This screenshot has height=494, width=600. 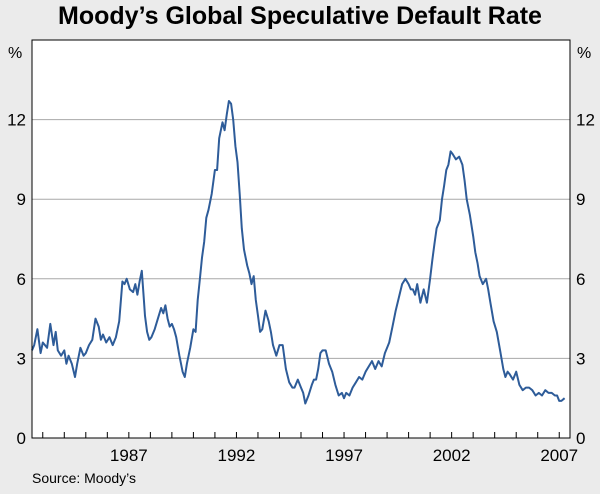 I want to click on x-tick-label-2002: 2002, so click(x=452, y=455).